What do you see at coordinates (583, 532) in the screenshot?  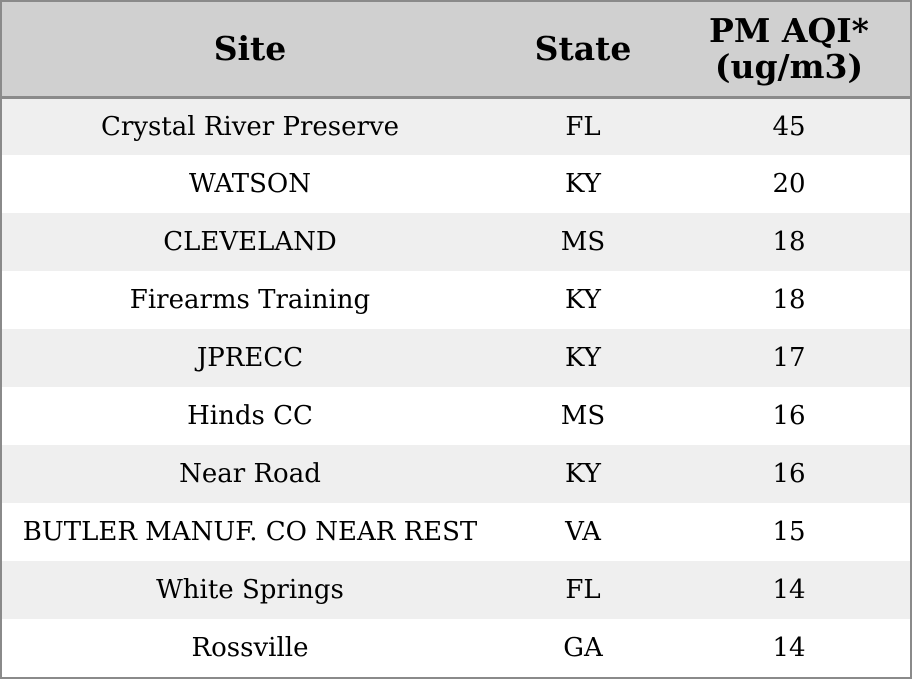 I see `cell-state: VA` at bounding box center [583, 532].